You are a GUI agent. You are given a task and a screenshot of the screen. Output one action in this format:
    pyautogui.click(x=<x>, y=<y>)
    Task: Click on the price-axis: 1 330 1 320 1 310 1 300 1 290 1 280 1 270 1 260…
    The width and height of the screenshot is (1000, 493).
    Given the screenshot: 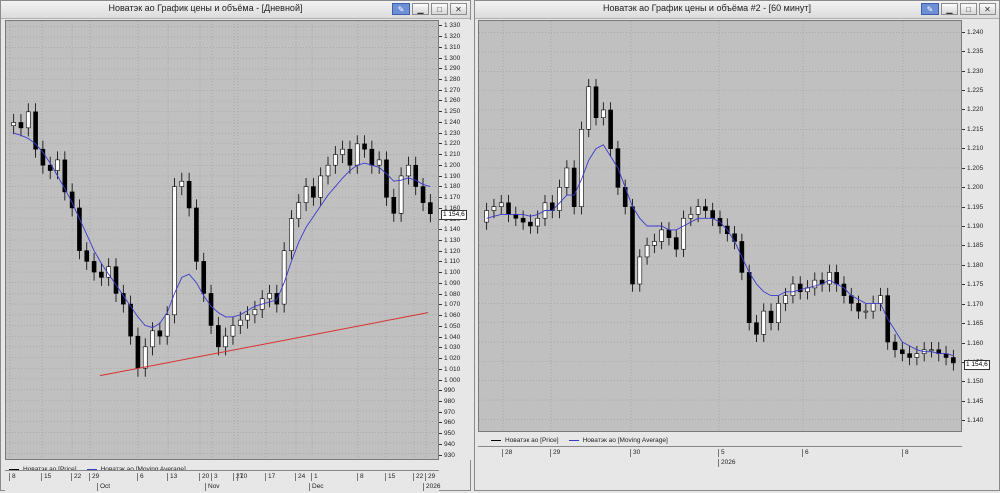 What is the action you would take?
    pyautogui.click(x=454, y=240)
    